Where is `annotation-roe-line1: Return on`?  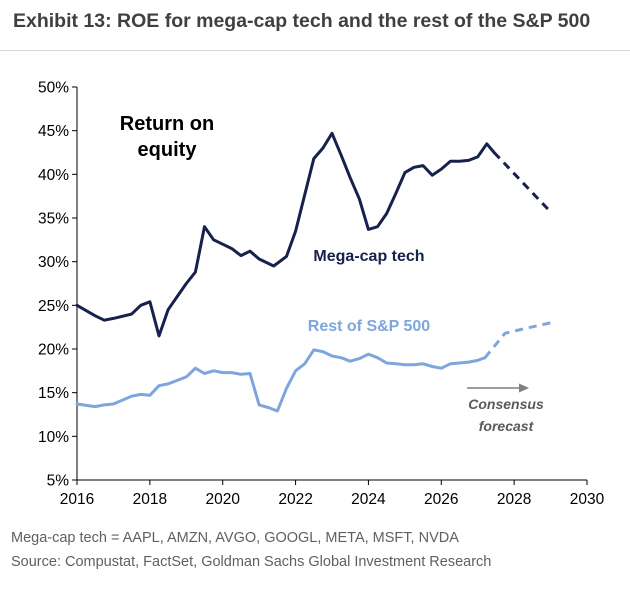 annotation-roe-line1: Return on is located at coordinates (167, 124).